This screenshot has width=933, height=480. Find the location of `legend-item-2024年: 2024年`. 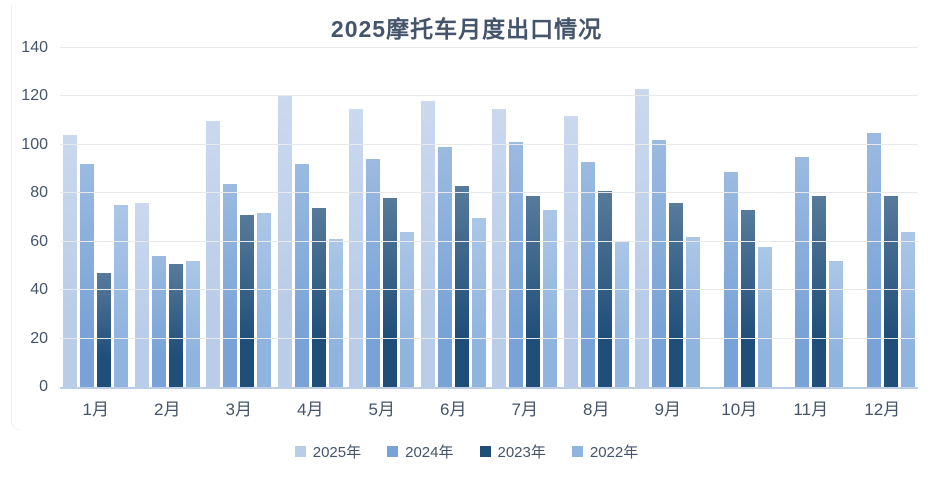

legend-item-2024年: 2024年 is located at coordinates (420, 451).